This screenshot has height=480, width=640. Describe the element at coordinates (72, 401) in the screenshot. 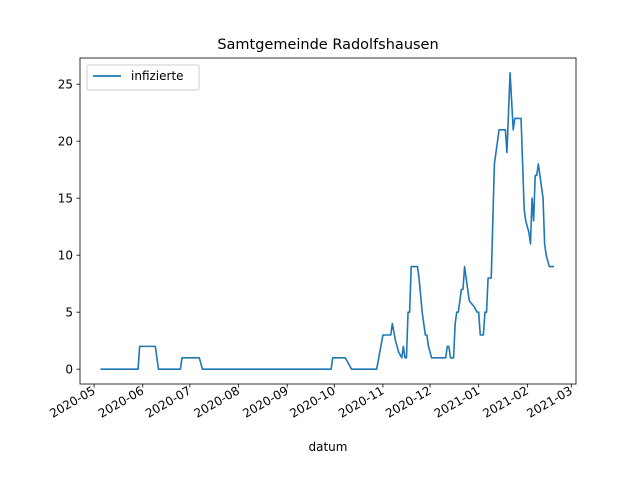

I see `x-tick-label-2020-05: 2020-05` at that location.